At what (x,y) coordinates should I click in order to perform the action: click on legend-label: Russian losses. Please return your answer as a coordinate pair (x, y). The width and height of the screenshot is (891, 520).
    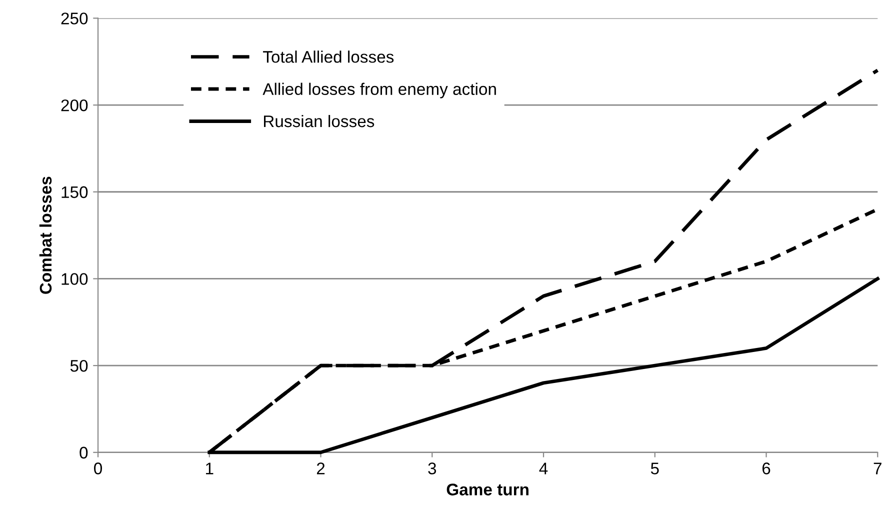
    Looking at the image, I should click on (319, 121).